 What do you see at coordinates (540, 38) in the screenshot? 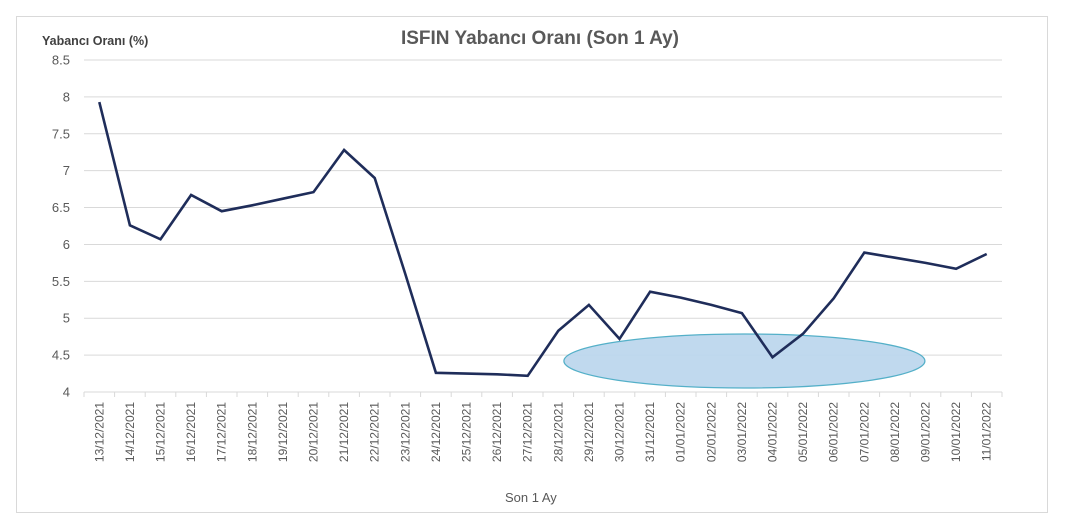
I see `chart-title: ISFIN Yabancı Oranı (Son 1 Ay)` at bounding box center [540, 38].